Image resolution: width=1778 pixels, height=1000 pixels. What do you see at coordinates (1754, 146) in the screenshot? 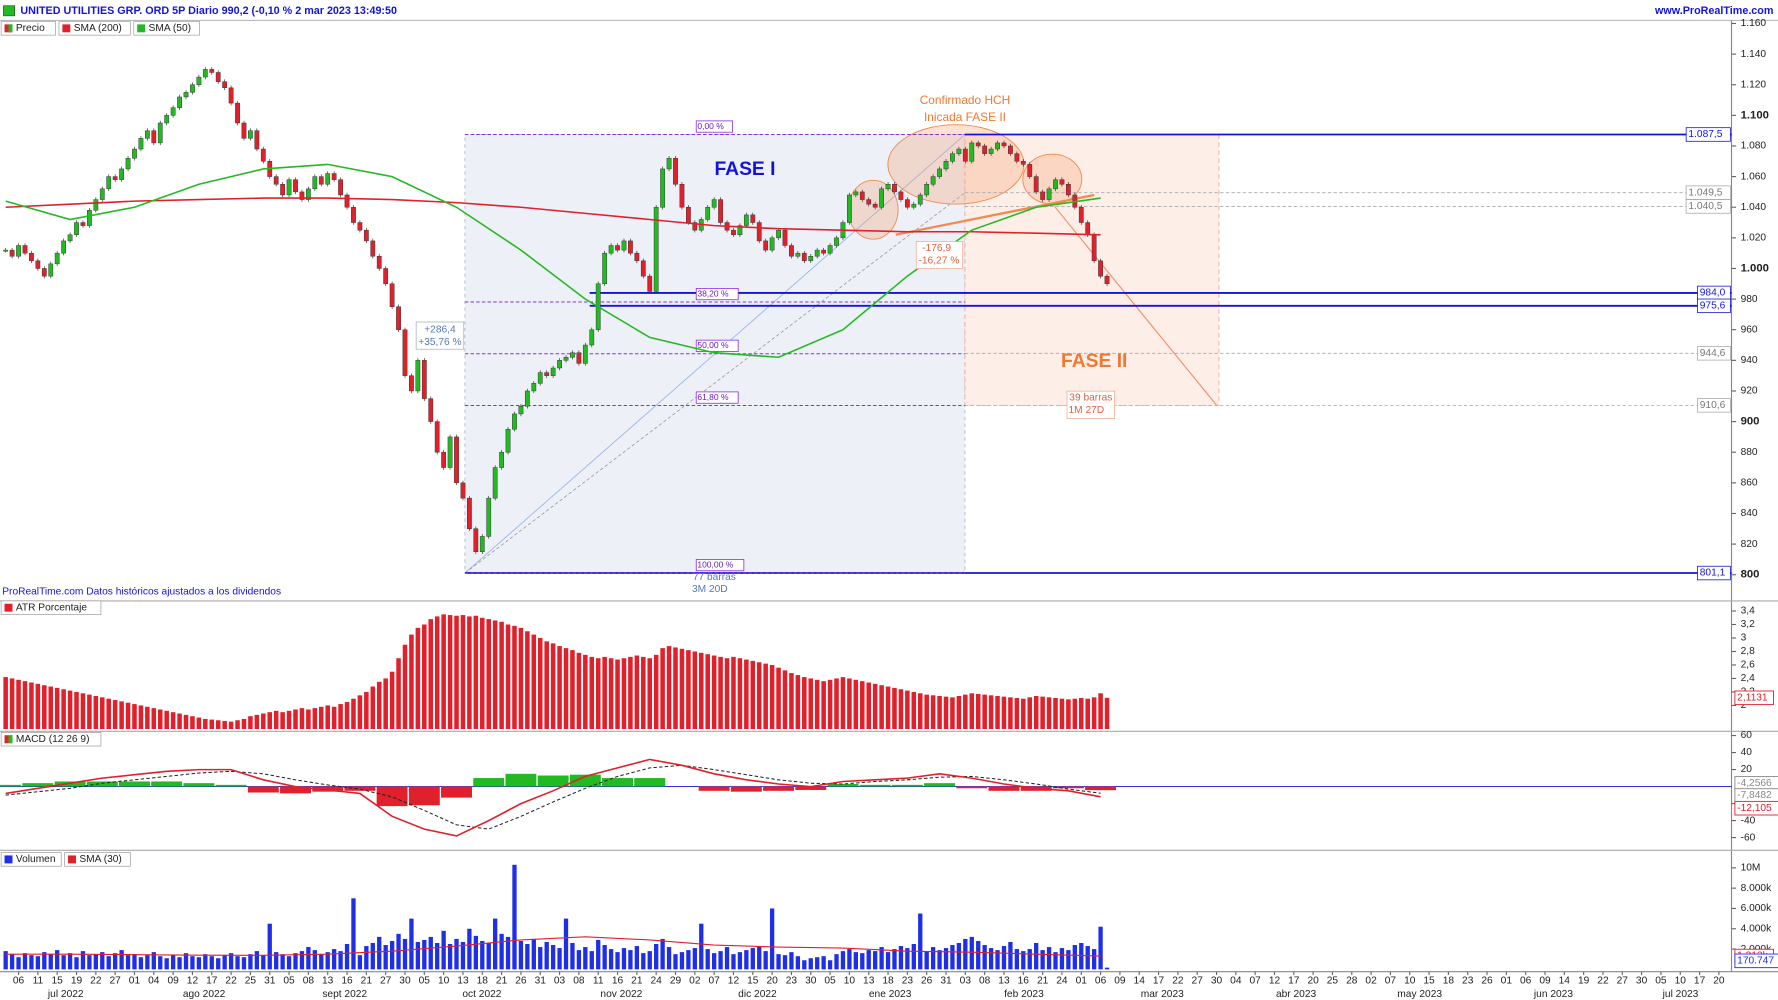
I see `y-tick-label: 1.080` at bounding box center [1754, 146].